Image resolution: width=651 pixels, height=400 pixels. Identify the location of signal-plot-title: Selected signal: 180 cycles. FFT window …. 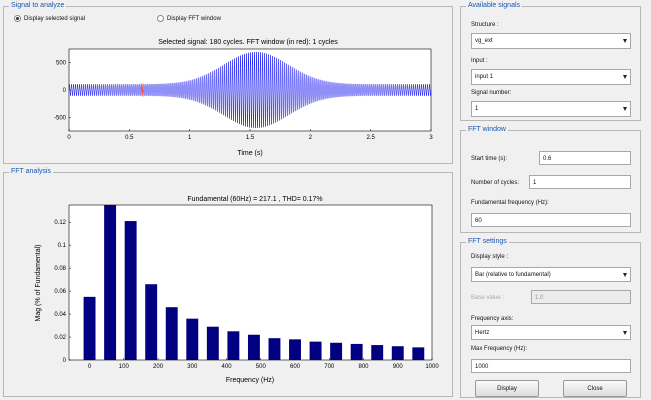
(248, 42).